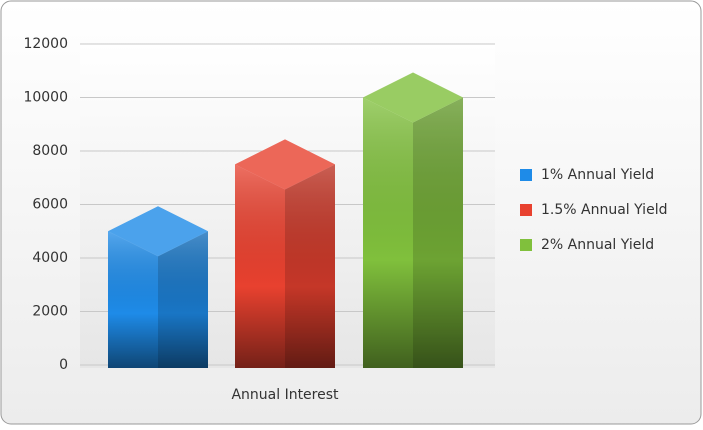 Image resolution: width=703 pixels, height=430 pixels. I want to click on y-tick-label: 8000, so click(50, 151).